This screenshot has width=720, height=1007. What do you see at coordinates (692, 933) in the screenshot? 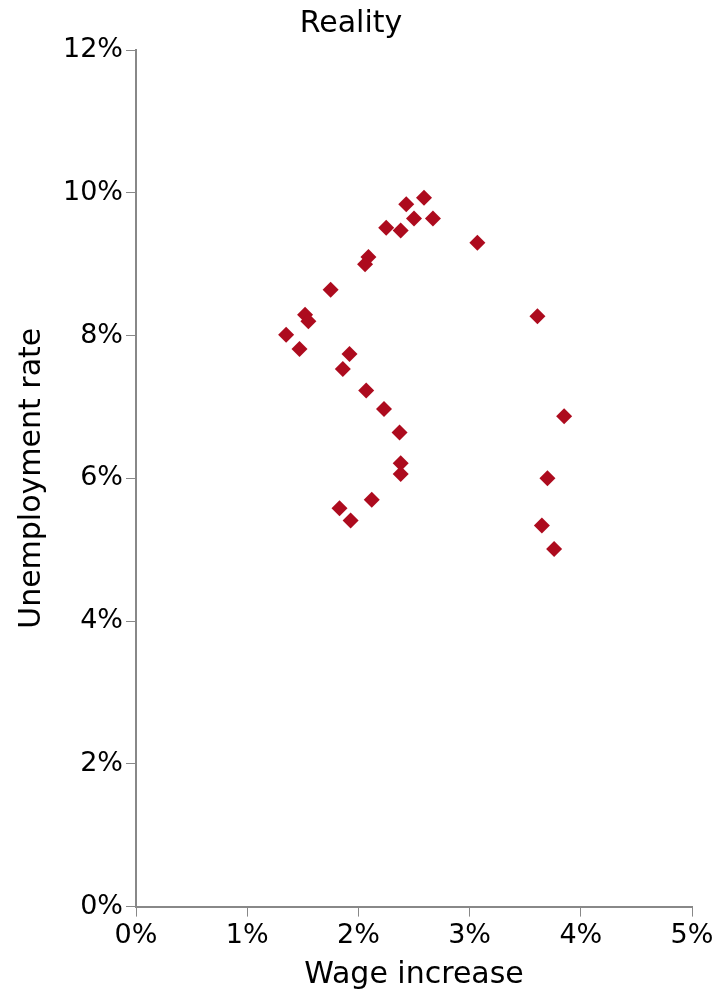
I see `x-tick-label: 5%` at bounding box center [692, 933].